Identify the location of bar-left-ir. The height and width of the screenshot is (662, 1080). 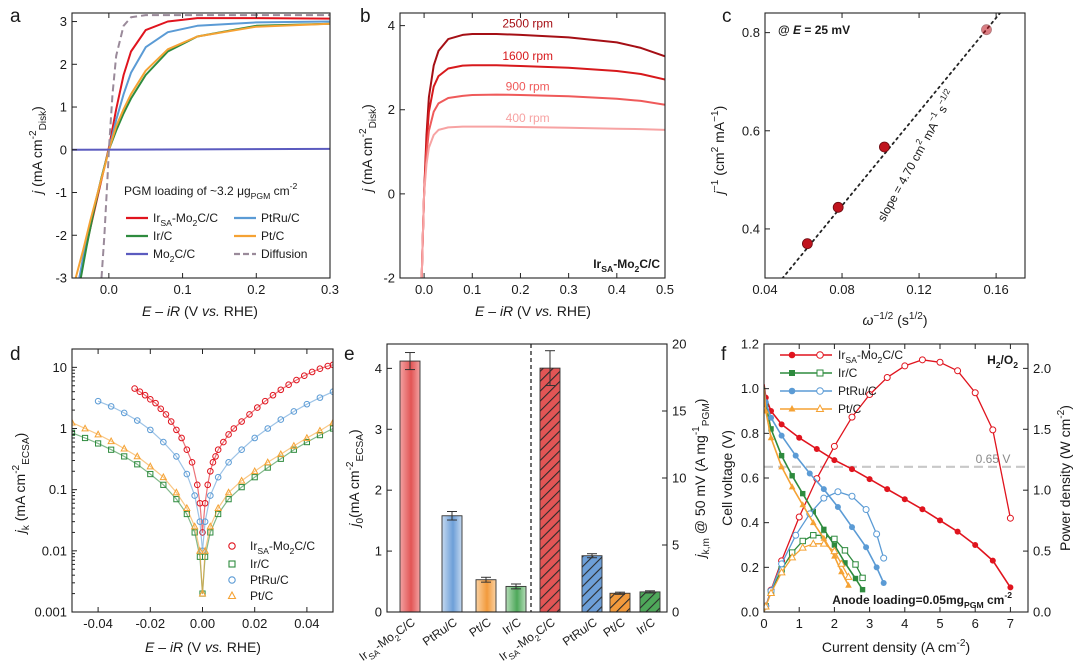
(516, 599).